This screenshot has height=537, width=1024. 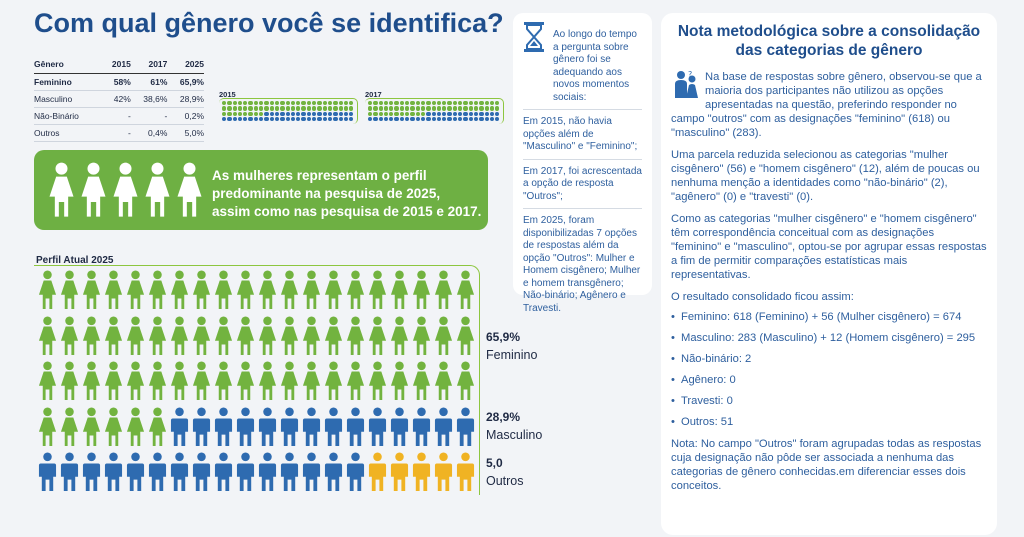 I want to click on note-paragraph: O resultado consolidado ficou assim:, so click(x=762, y=297).